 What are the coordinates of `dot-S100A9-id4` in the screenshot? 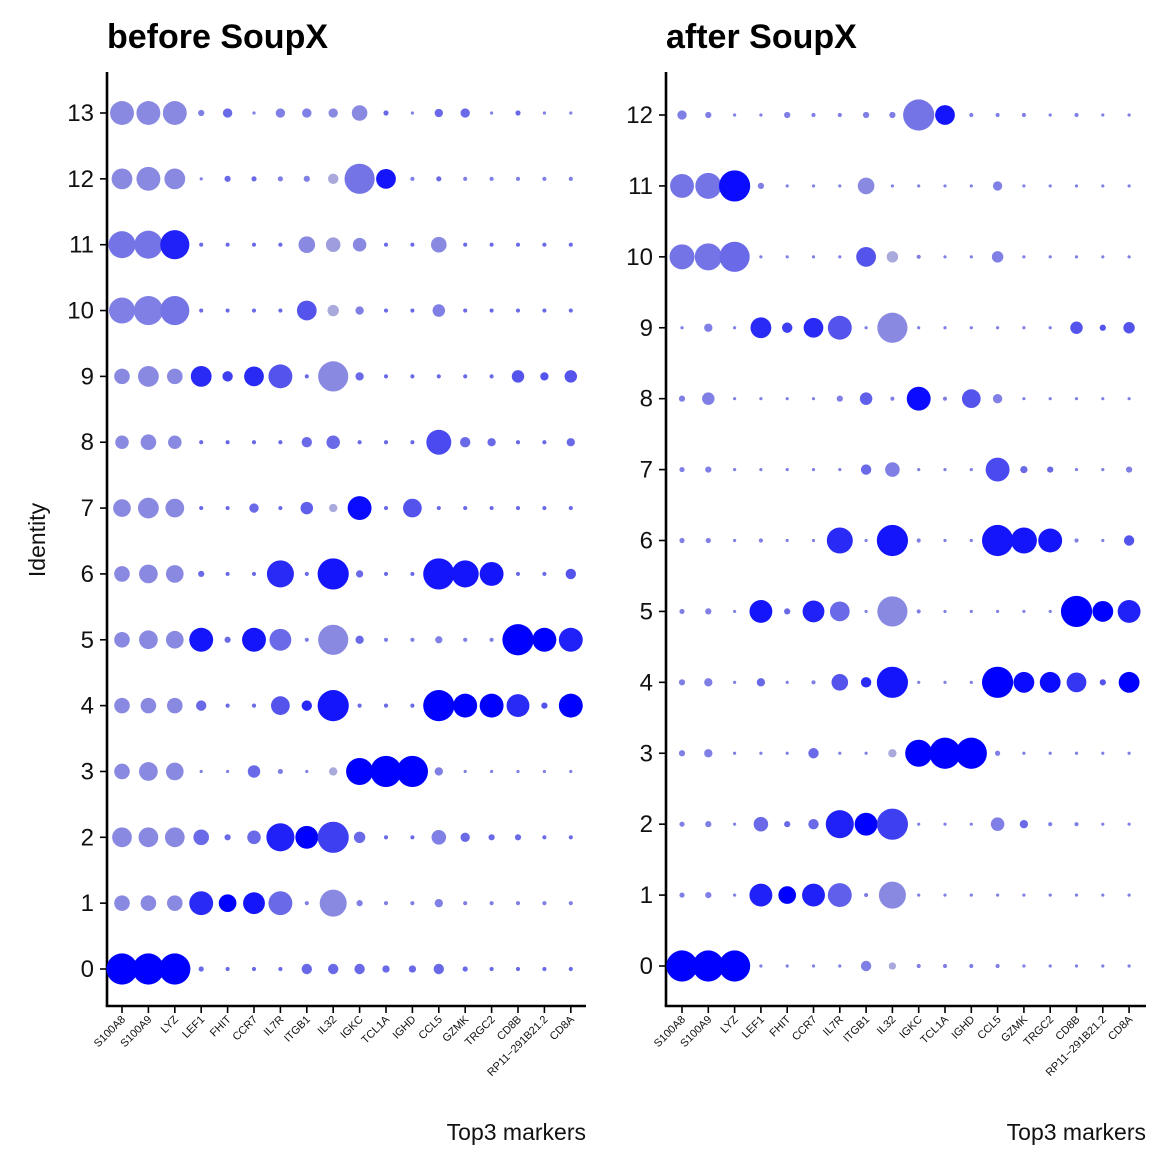 It's located at (148, 705).